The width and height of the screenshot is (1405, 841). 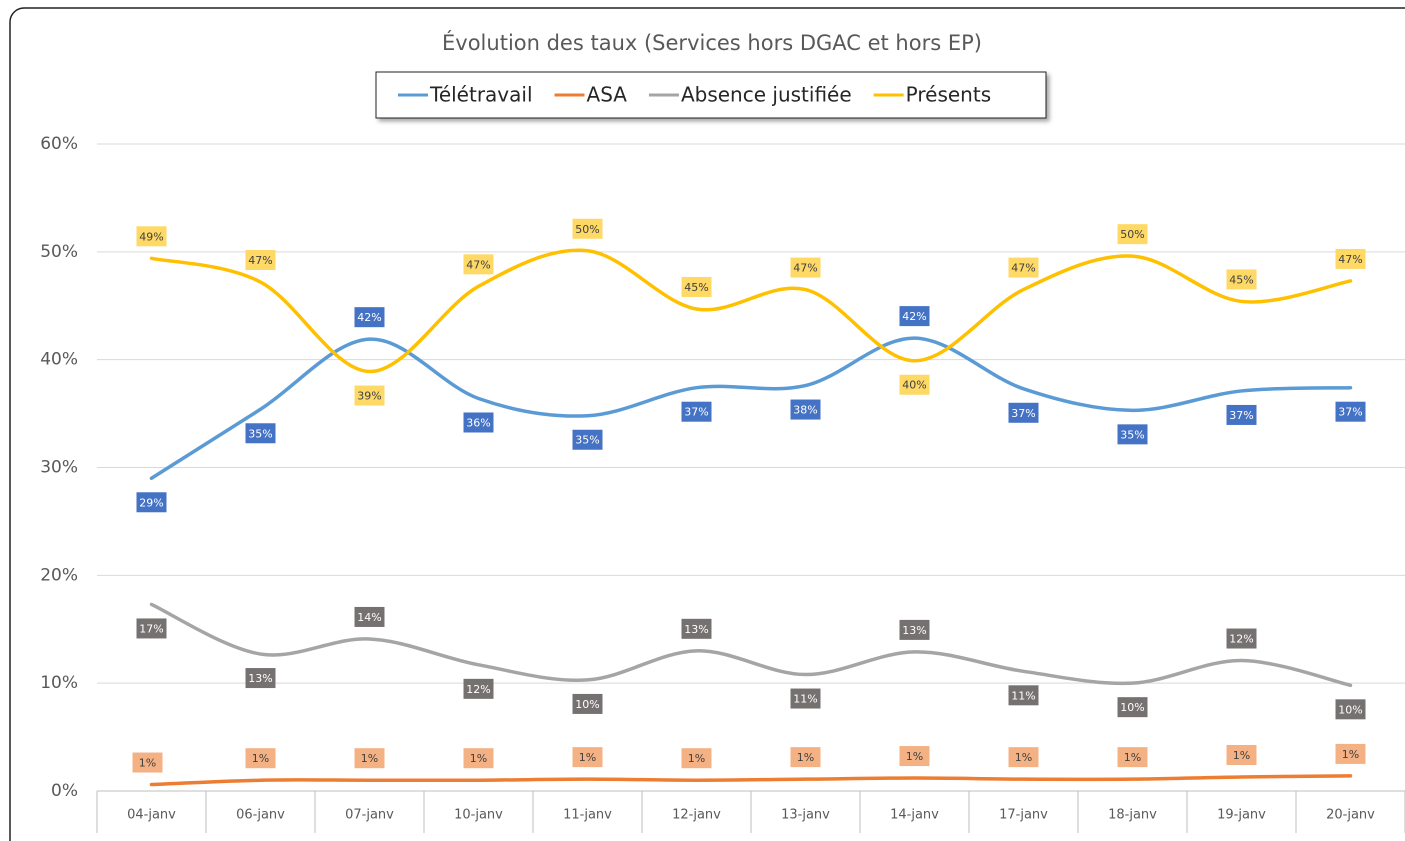 What do you see at coordinates (1350, 815) in the screenshot?
I see `x-tick-label: 20-janv` at bounding box center [1350, 815].